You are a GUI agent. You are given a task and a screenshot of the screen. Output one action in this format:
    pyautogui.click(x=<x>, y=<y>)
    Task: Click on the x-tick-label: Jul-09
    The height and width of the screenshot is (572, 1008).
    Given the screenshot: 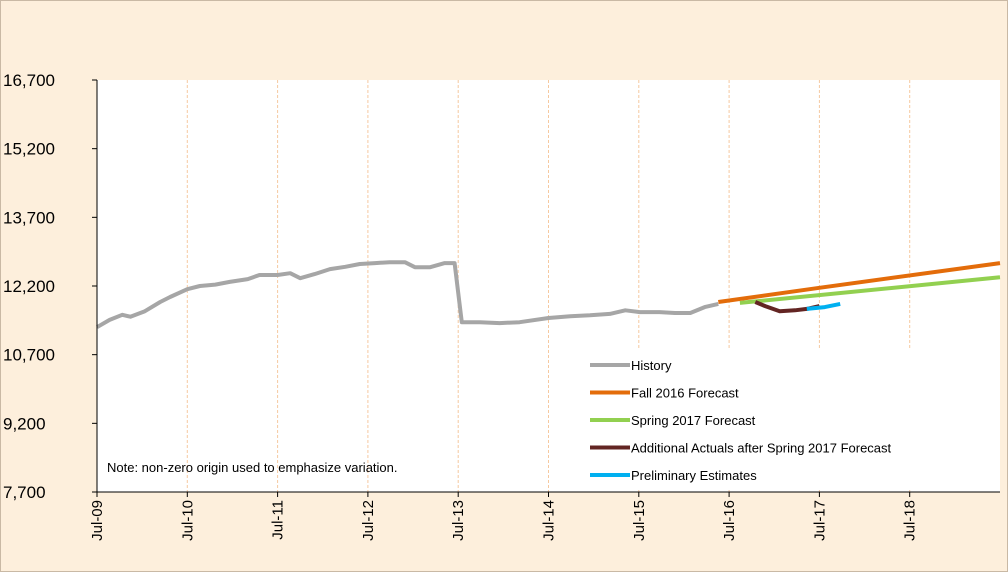 What is the action you would take?
    pyautogui.click(x=97, y=520)
    